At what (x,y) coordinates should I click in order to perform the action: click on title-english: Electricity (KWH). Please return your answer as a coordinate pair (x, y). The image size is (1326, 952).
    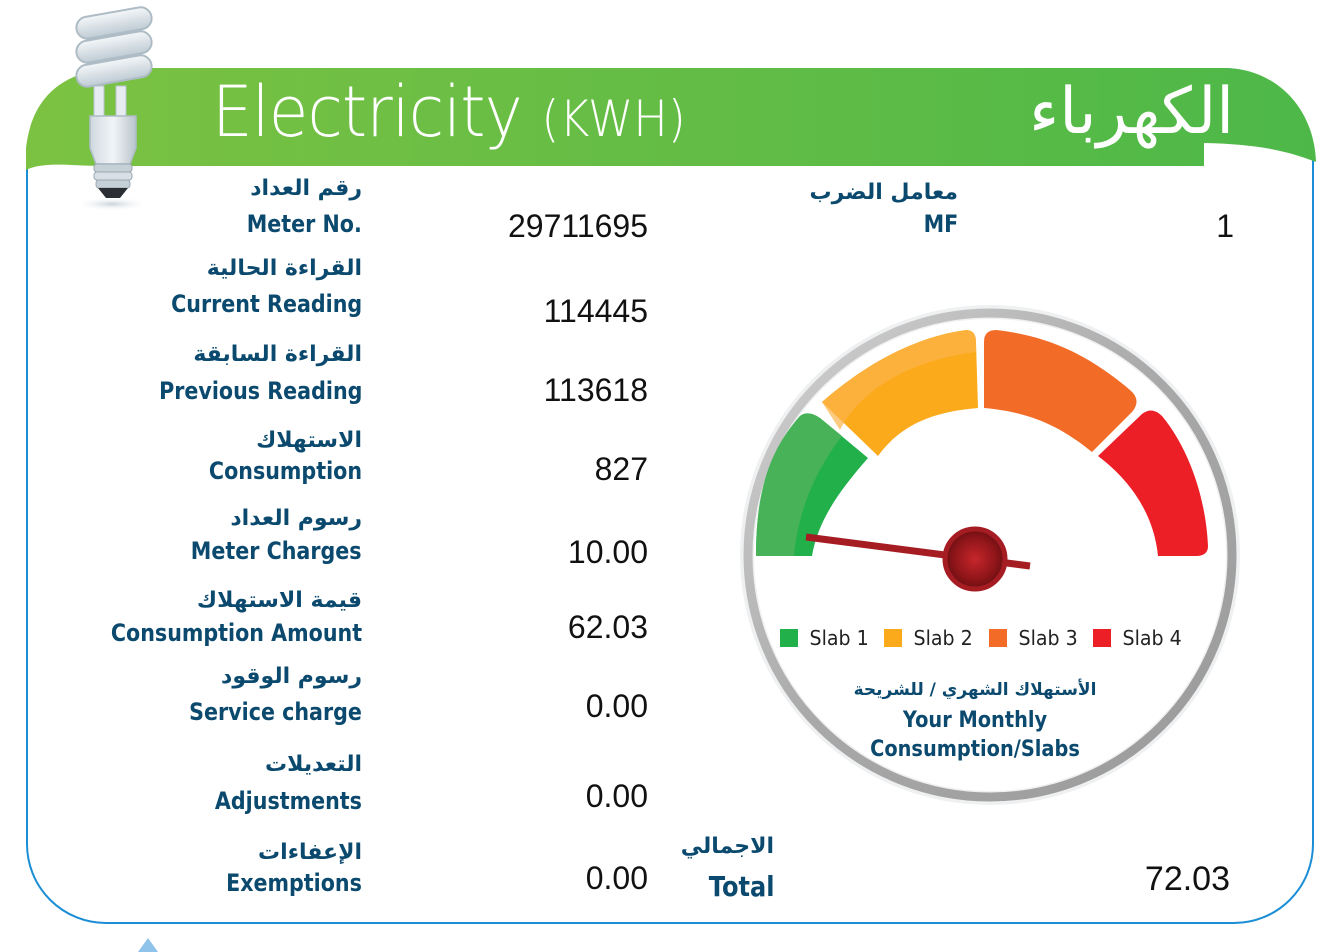
    Looking at the image, I should click on (449, 115).